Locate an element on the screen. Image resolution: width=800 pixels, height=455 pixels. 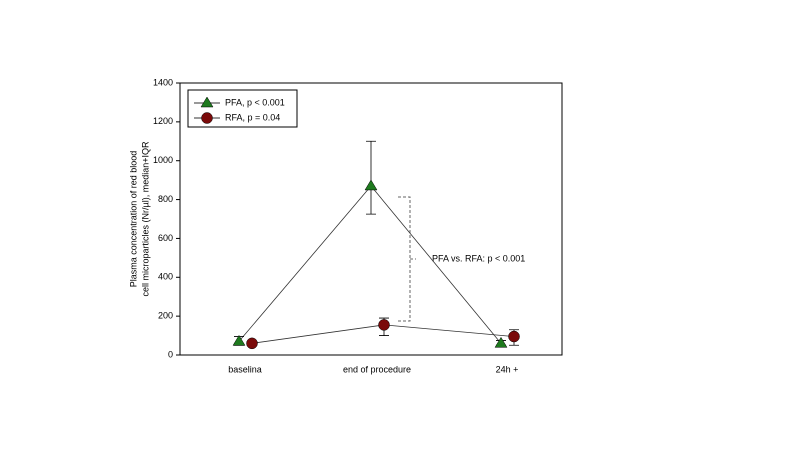
series-line is located at coordinates (370, 264).